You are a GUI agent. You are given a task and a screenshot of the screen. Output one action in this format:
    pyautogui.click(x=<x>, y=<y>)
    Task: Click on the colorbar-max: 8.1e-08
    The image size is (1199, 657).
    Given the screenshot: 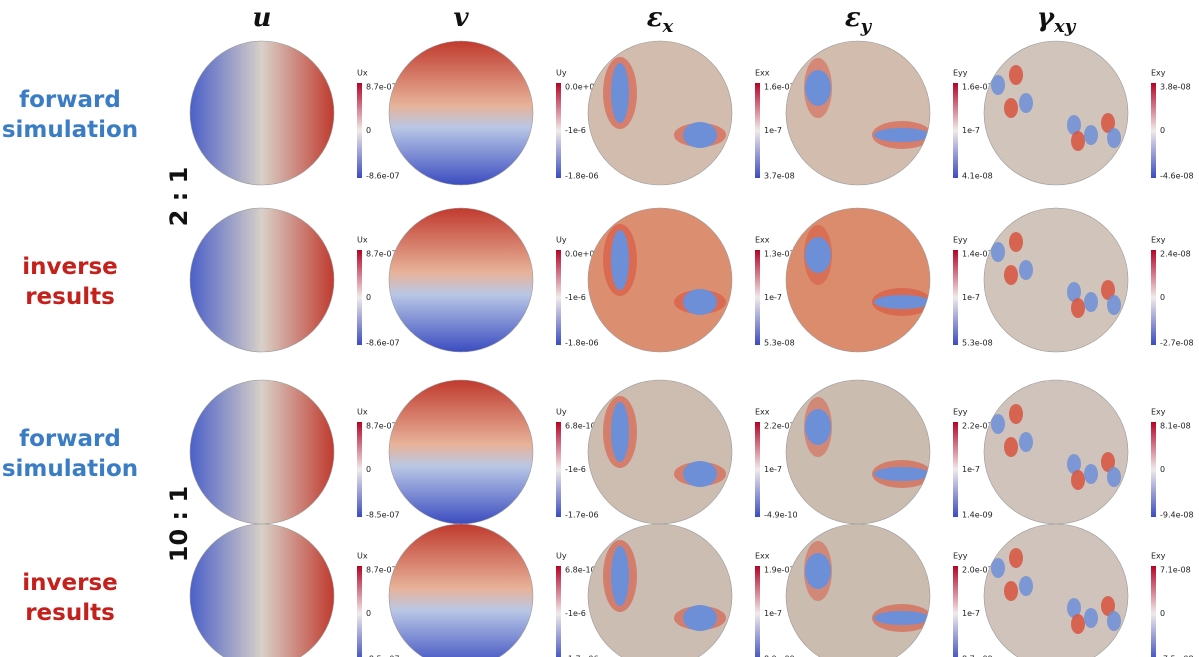 What is the action you would take?
    pyautogui.click(x=1175, y=426)
    